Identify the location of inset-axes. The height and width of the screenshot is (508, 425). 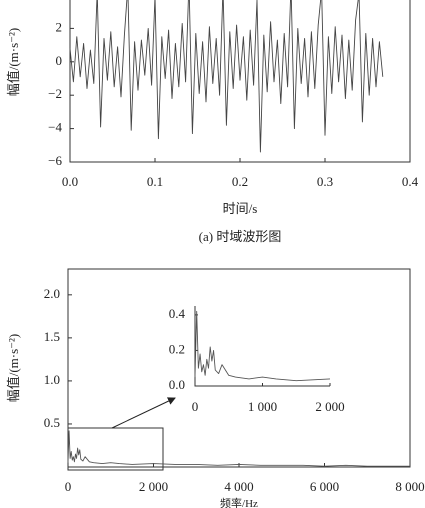
(262, 346).